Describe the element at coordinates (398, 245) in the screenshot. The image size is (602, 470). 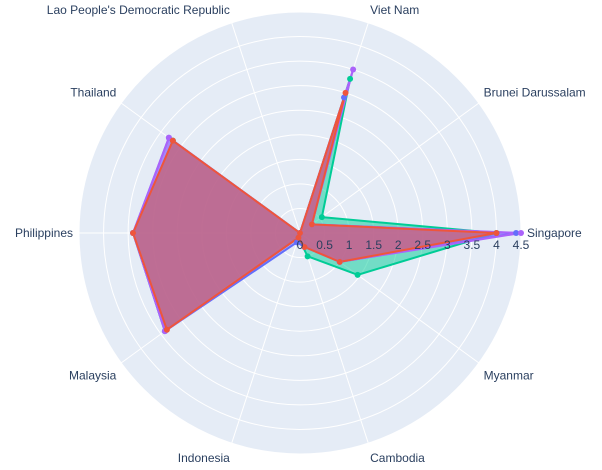
I see `radial-tick-4: 2` at that location.